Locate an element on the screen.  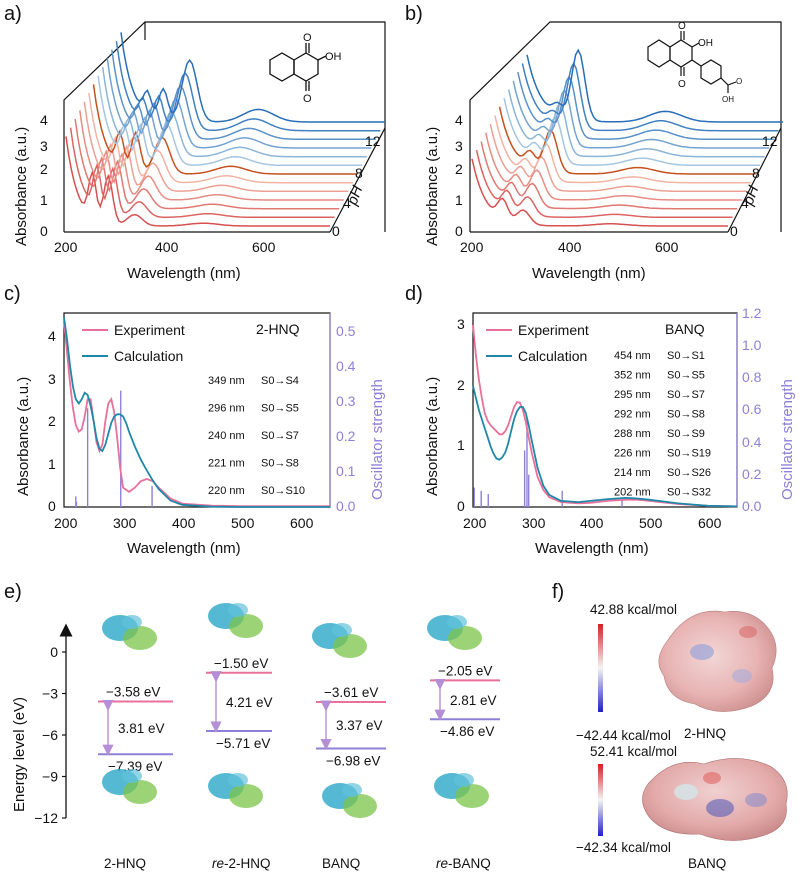
panel-c-xtick: 600 is located at coordinates (302, 523).